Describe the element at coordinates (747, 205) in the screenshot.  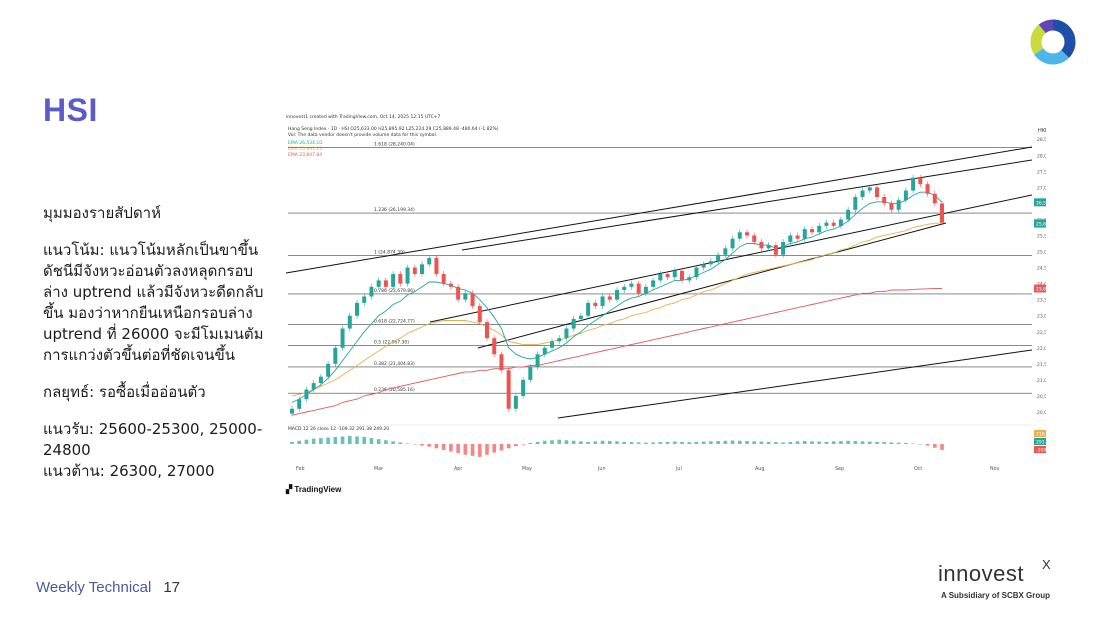
I see `trendline-mid` at that location.